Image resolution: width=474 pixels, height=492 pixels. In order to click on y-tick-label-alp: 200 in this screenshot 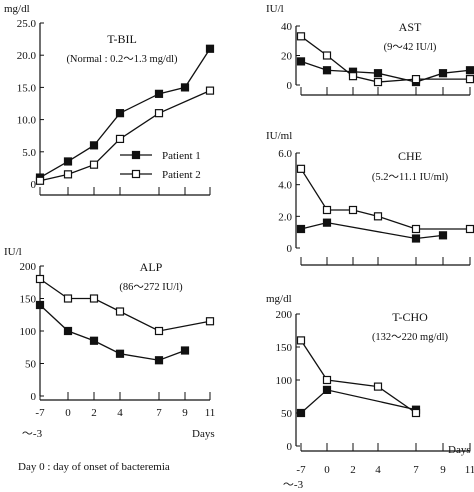, I will do `click(28, 267)`.